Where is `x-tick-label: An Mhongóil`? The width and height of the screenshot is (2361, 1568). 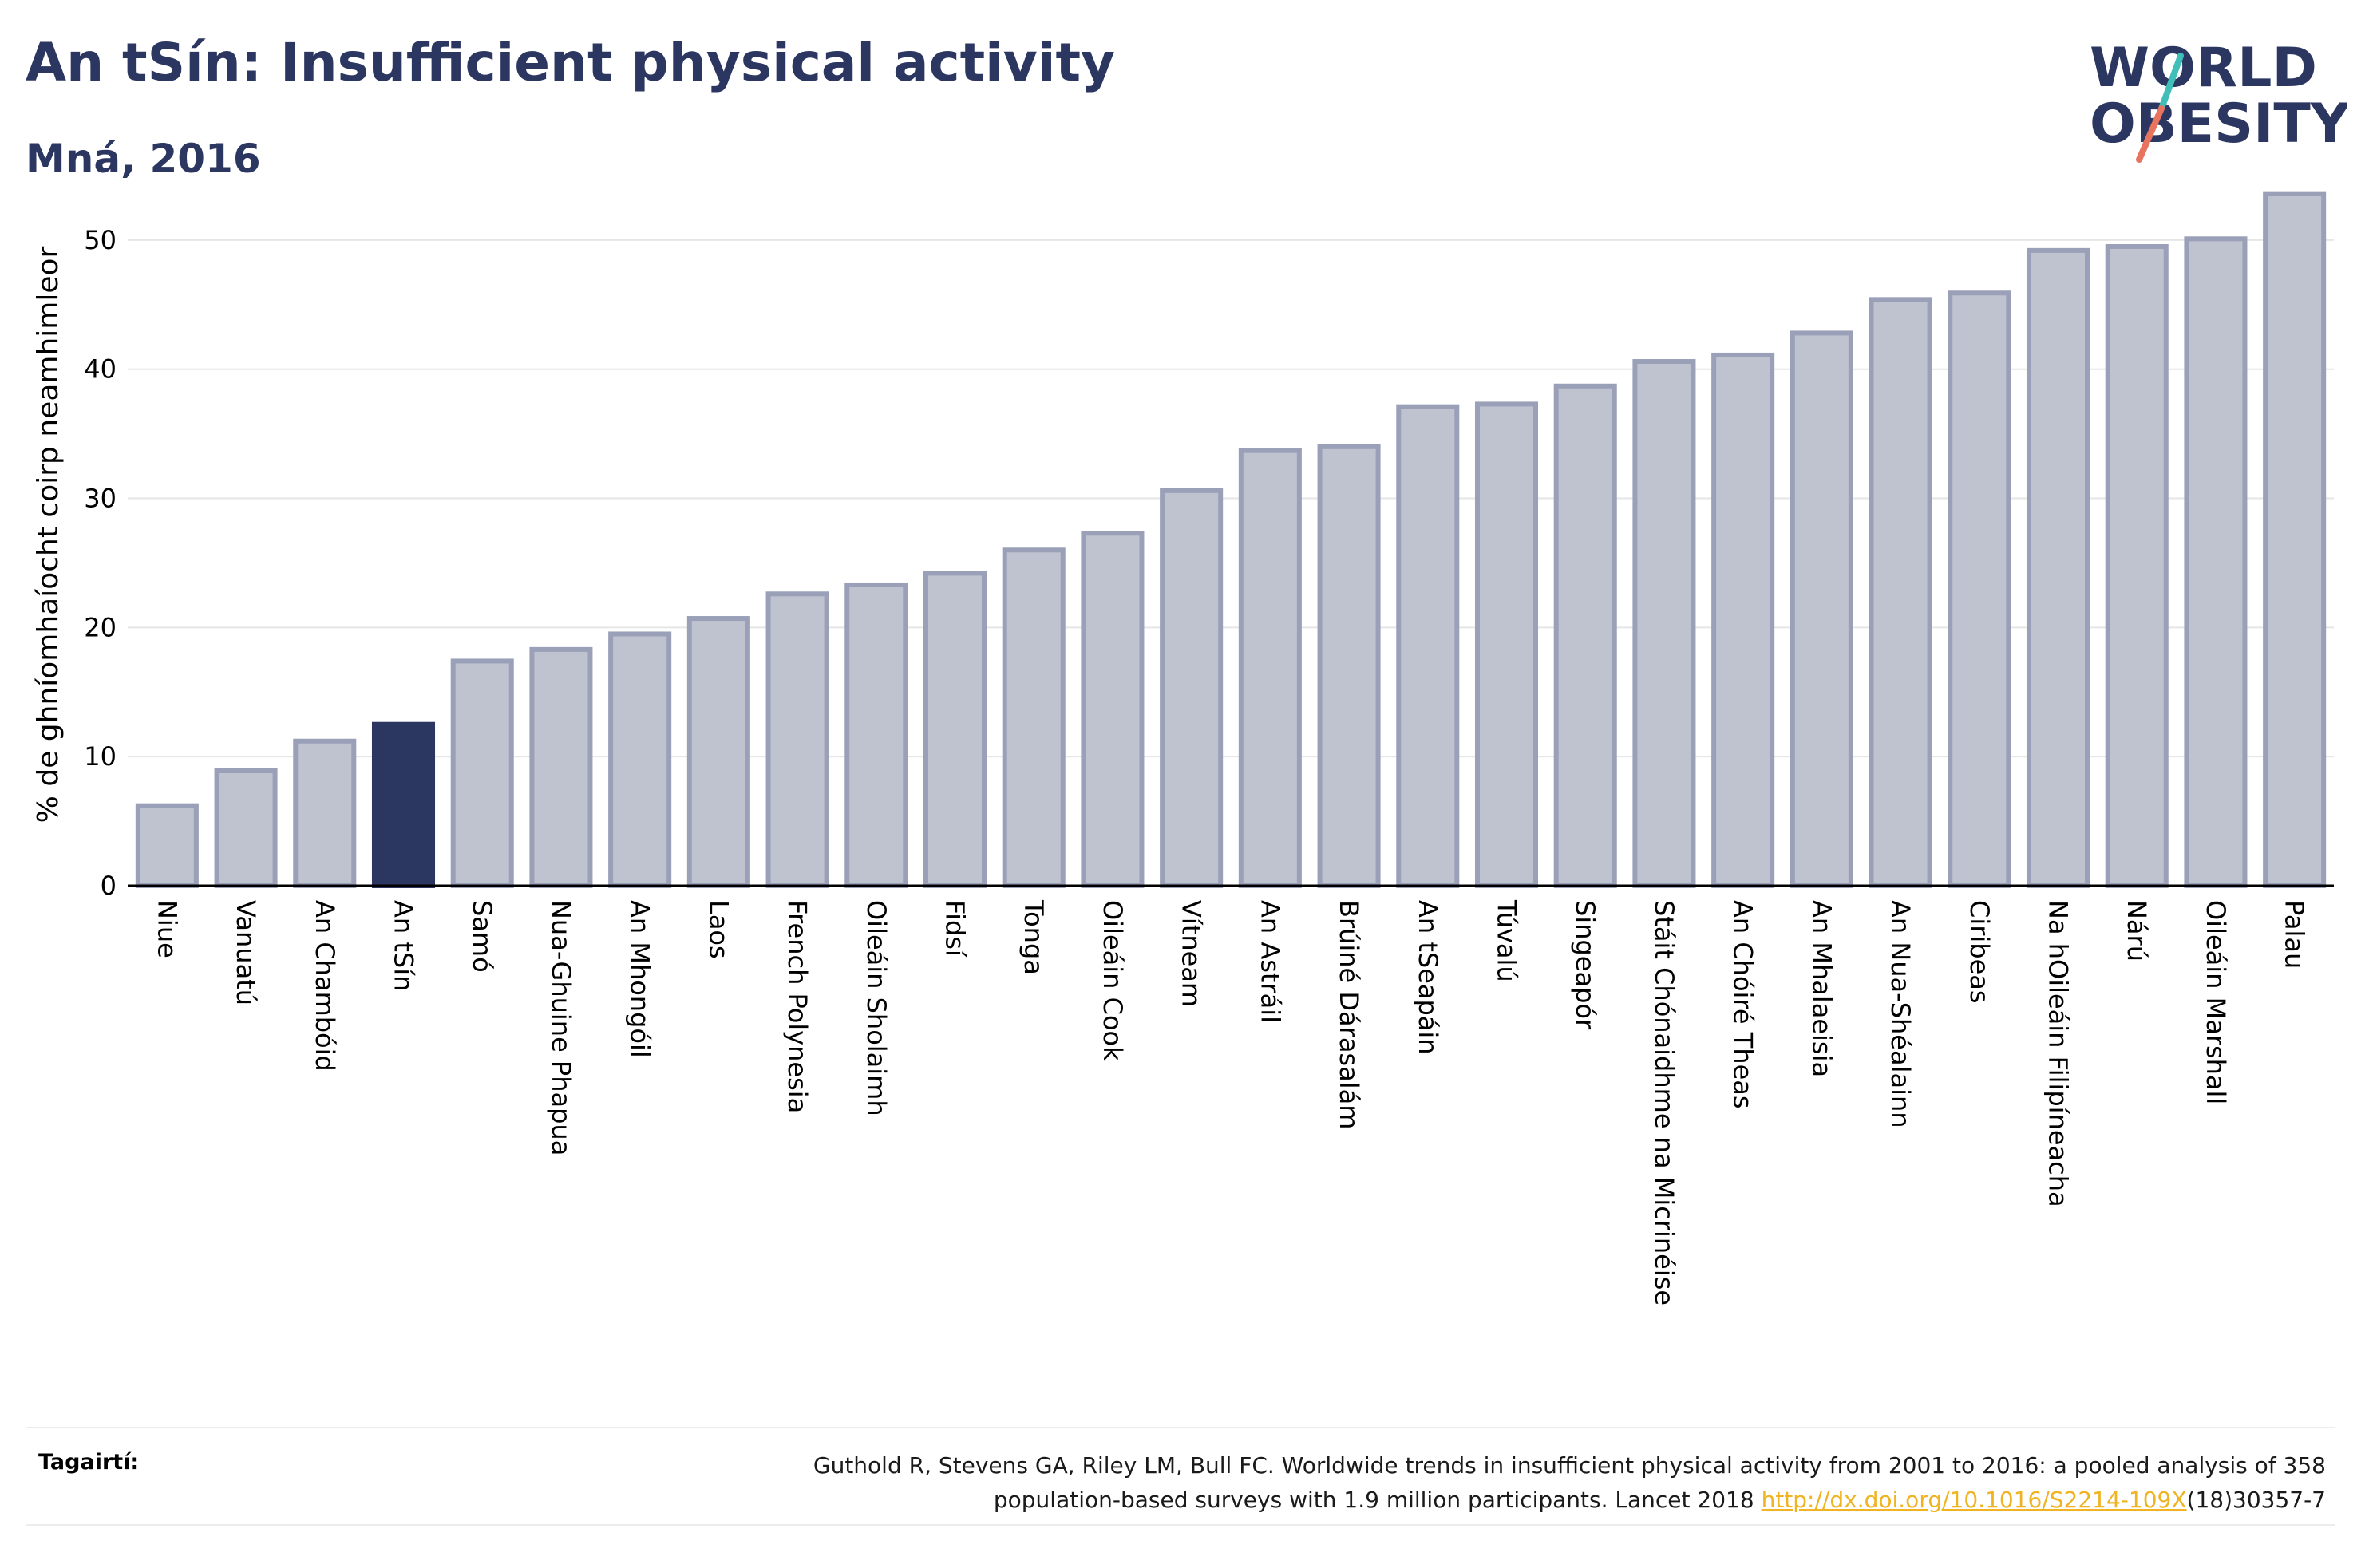
x-tick-label: An Mhongóil is located at coordinates (640, 979).